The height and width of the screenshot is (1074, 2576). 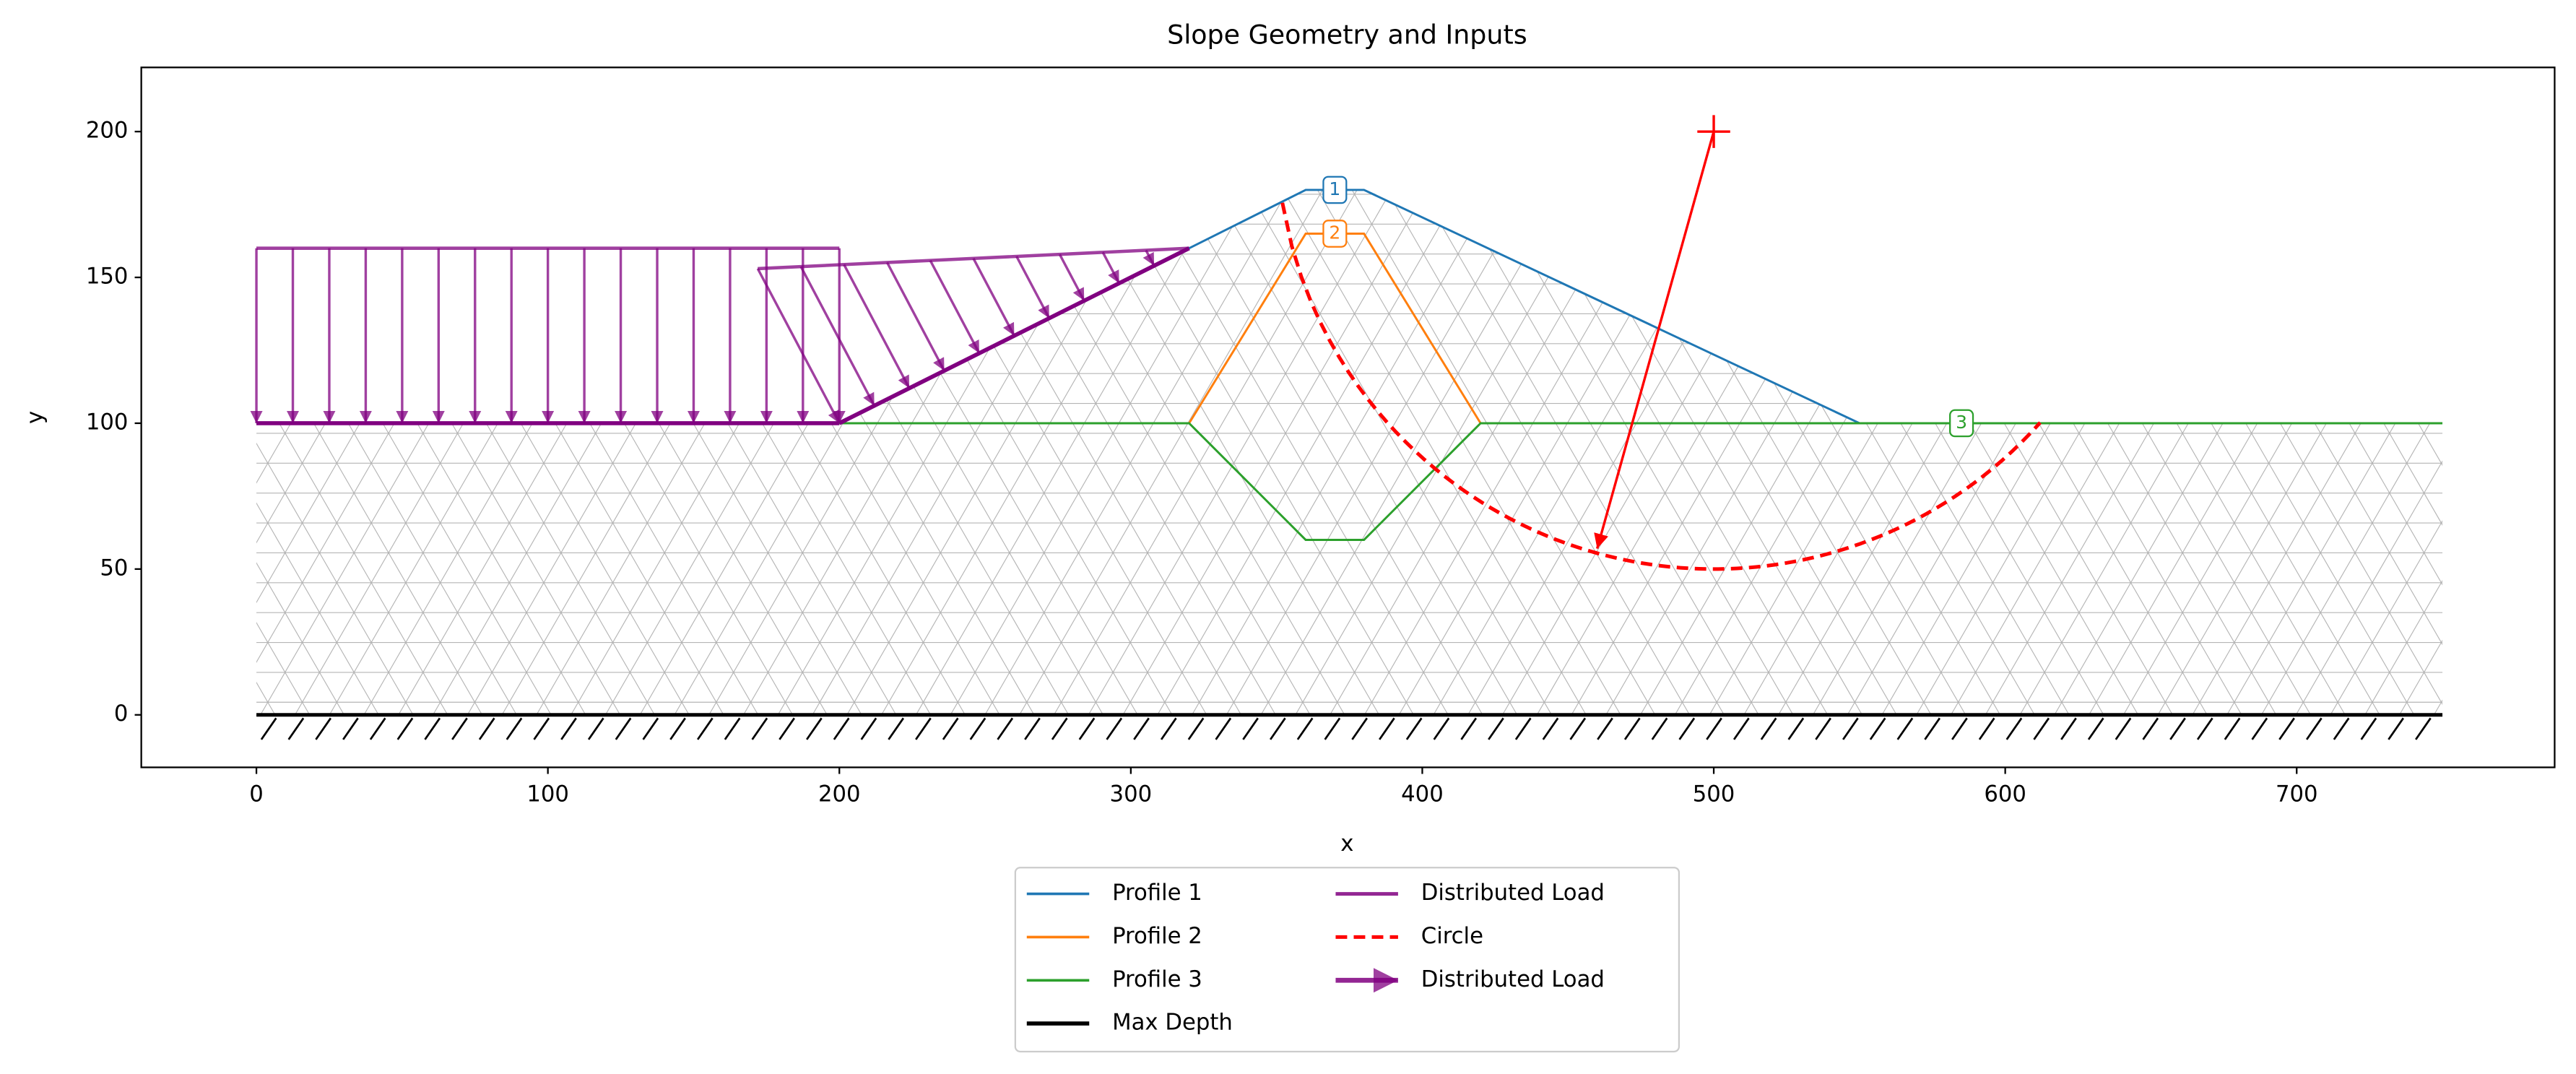 I want to click on y-tick-label: 50, so click(x=114, y=568).